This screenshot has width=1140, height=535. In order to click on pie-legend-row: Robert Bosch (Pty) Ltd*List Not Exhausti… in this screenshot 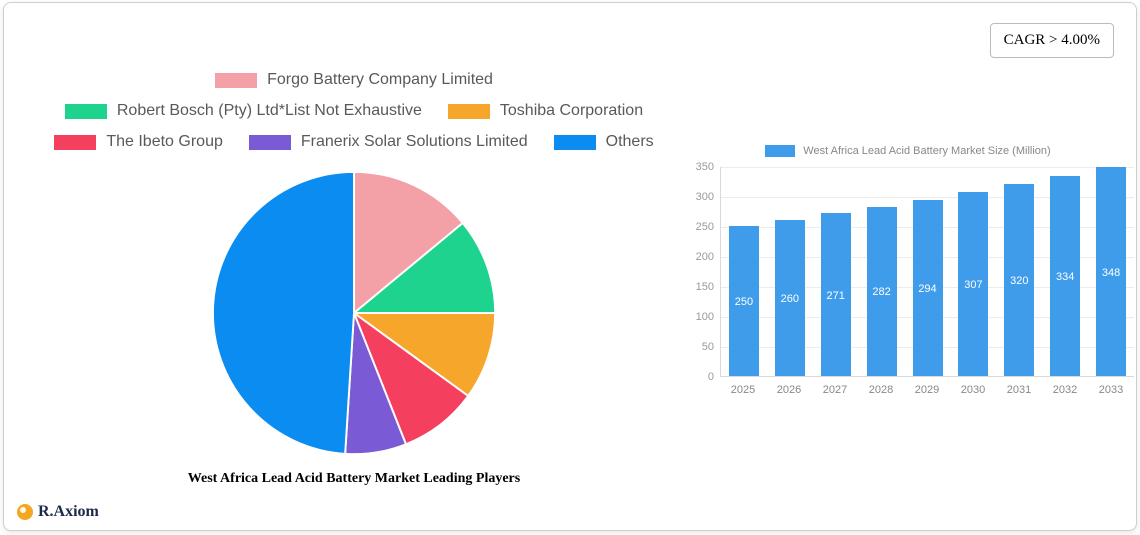, I will do `click(354, 111)`.